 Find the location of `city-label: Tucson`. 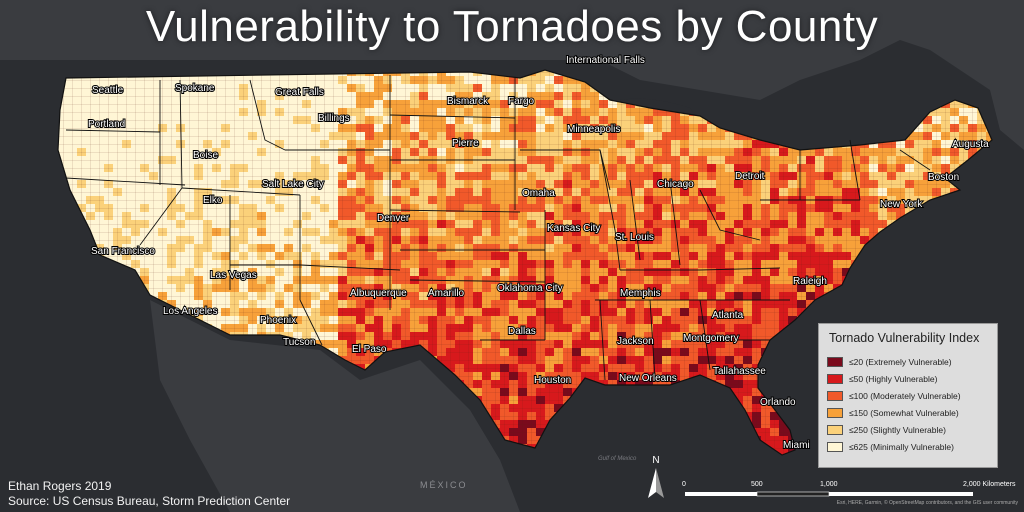

city-label: Tucson is located at coordinates (299, 342).